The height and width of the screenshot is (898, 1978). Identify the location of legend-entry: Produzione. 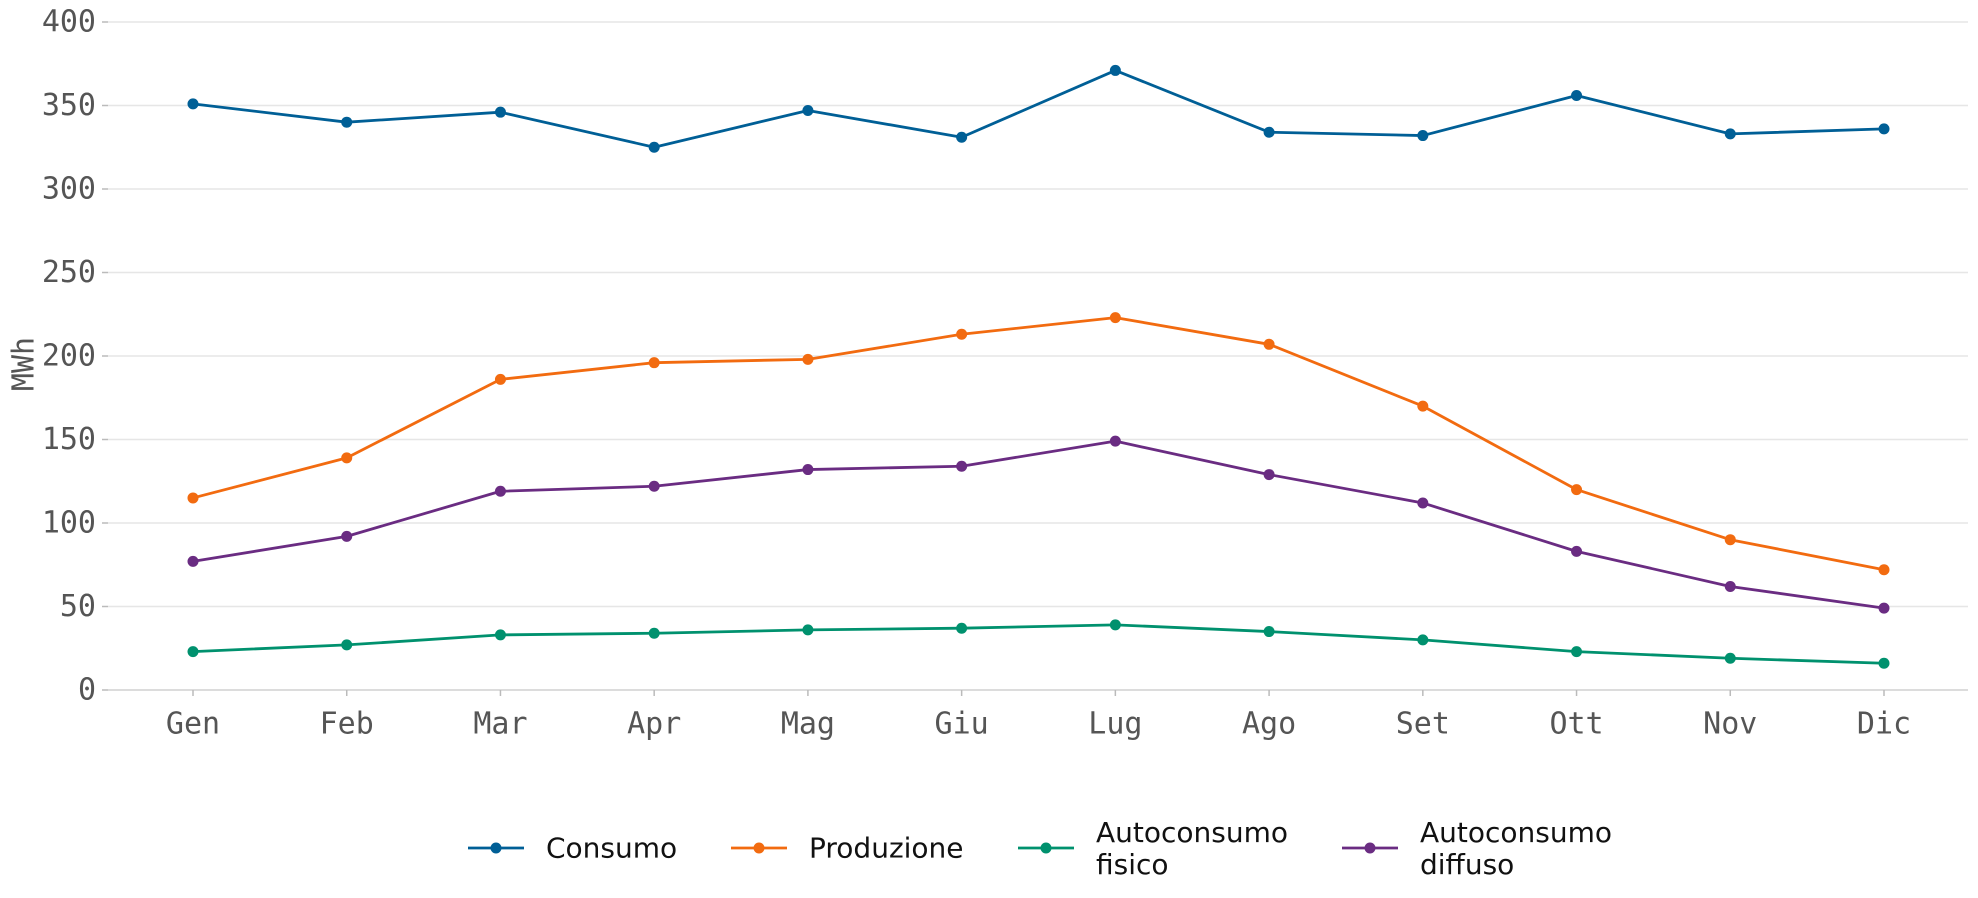
(847, 848).